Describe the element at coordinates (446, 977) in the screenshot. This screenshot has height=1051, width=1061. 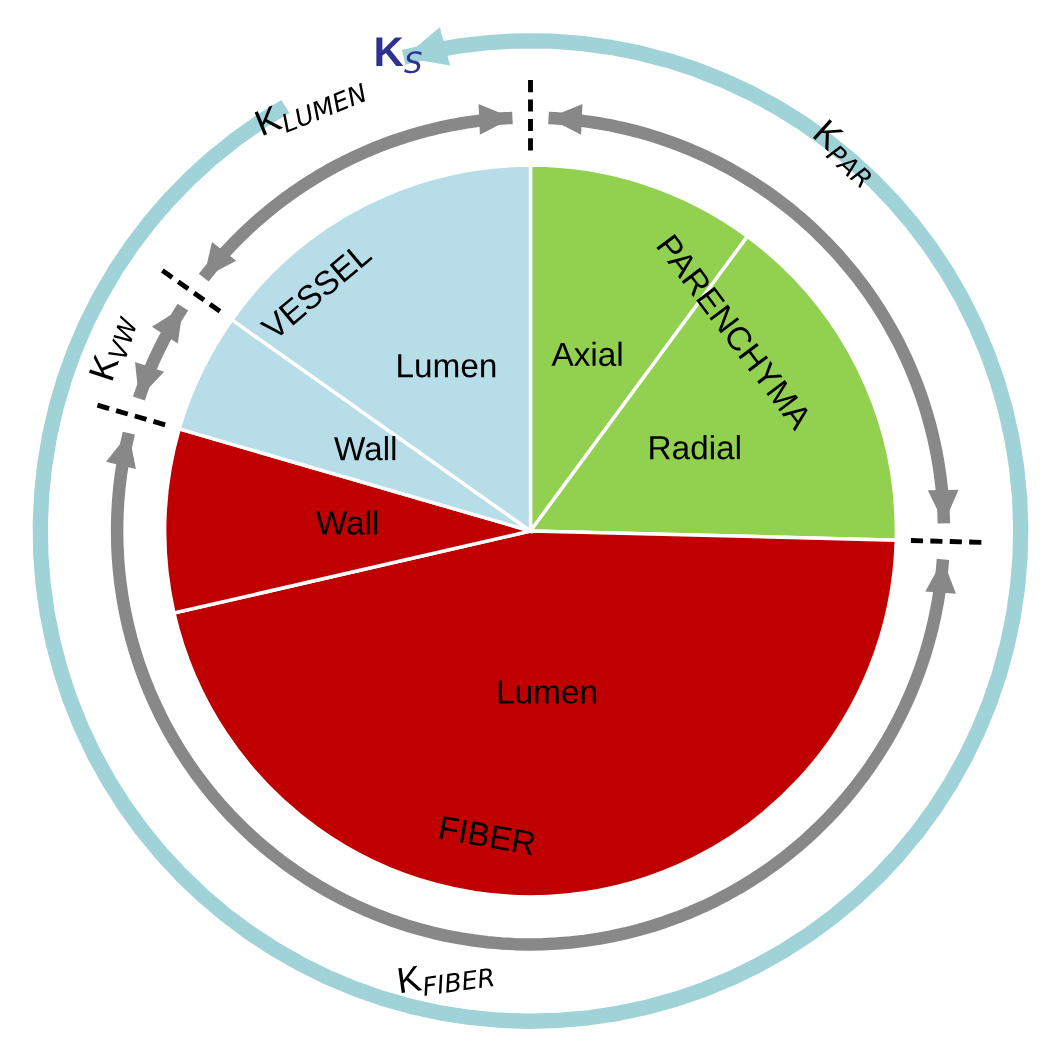
I see `text: K$_{FIBER}$` at that location.